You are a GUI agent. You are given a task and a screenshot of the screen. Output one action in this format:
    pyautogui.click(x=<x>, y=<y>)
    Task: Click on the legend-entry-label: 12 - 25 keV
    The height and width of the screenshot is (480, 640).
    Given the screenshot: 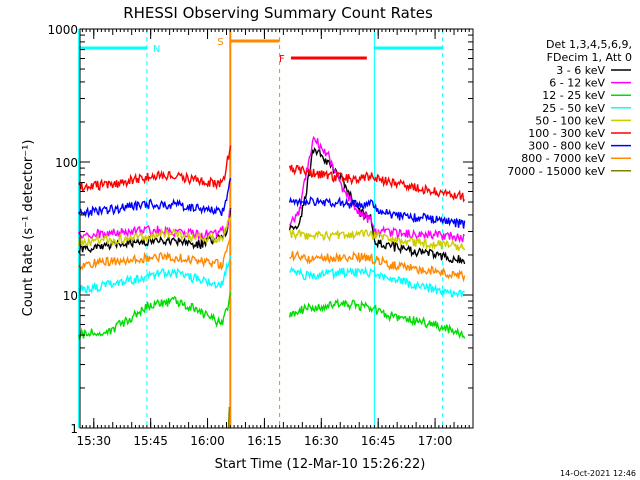 What is the action you would take?
    pyautogui.click(x=573, y=95)
    